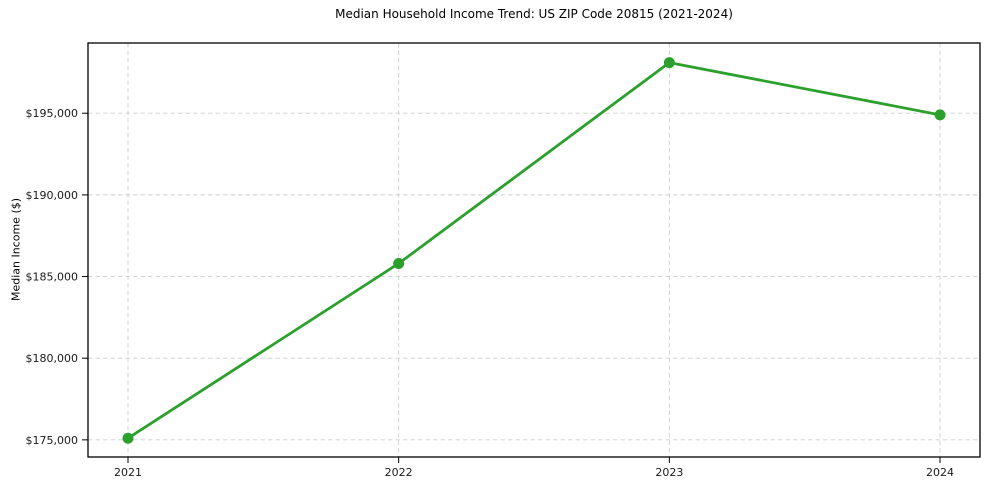 The width and height of the screenshot is (989, 490). I want to click on y-tick-label: $180,000, so click(52, 358).